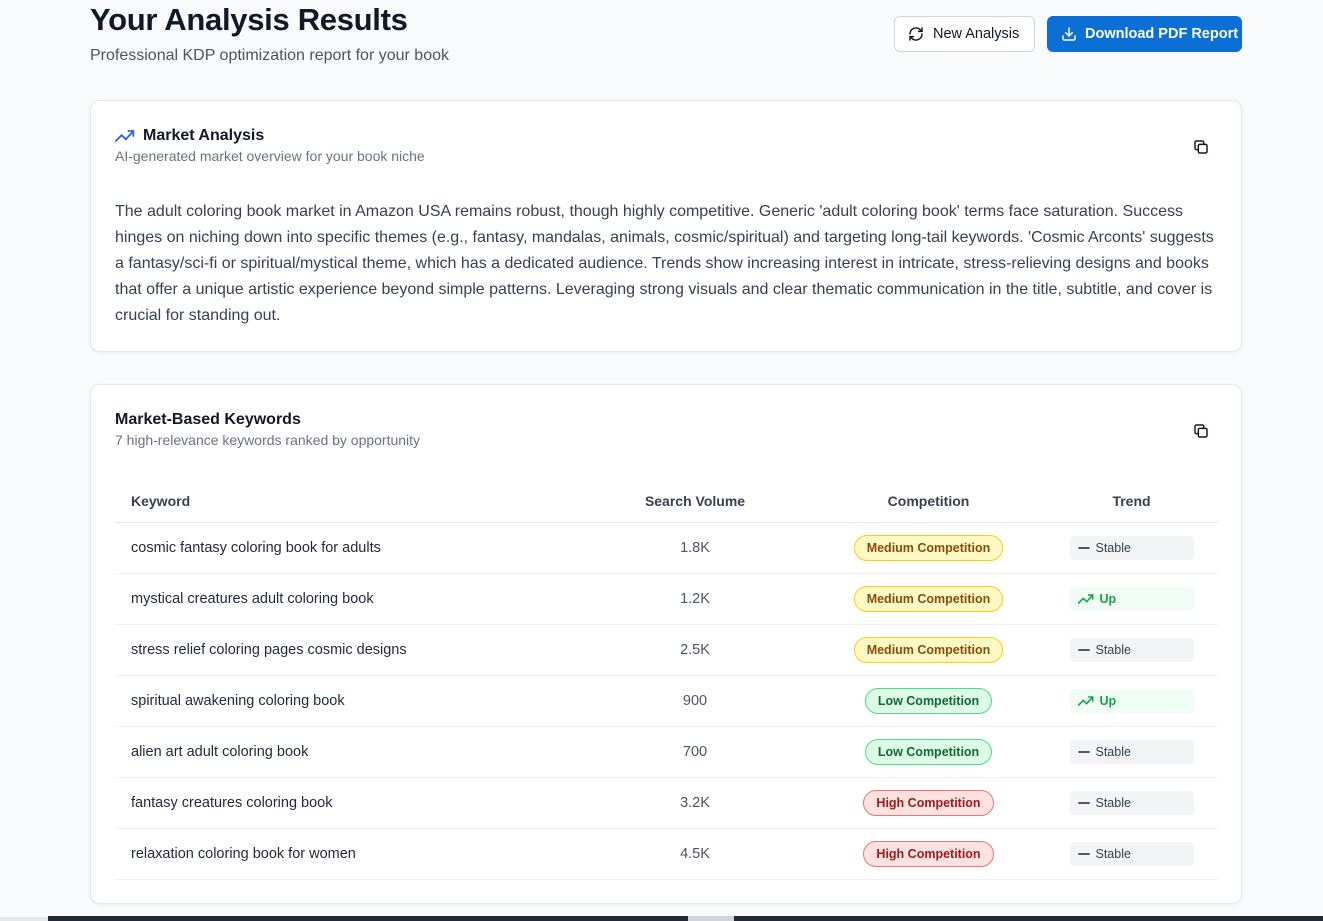 This screenshot has height=921, width=1323. What do you see at coordinates (346, 854) in the screenshot?
I see `keyword-cell: relaxation coloring book for women` at bounding box center [346, 854].